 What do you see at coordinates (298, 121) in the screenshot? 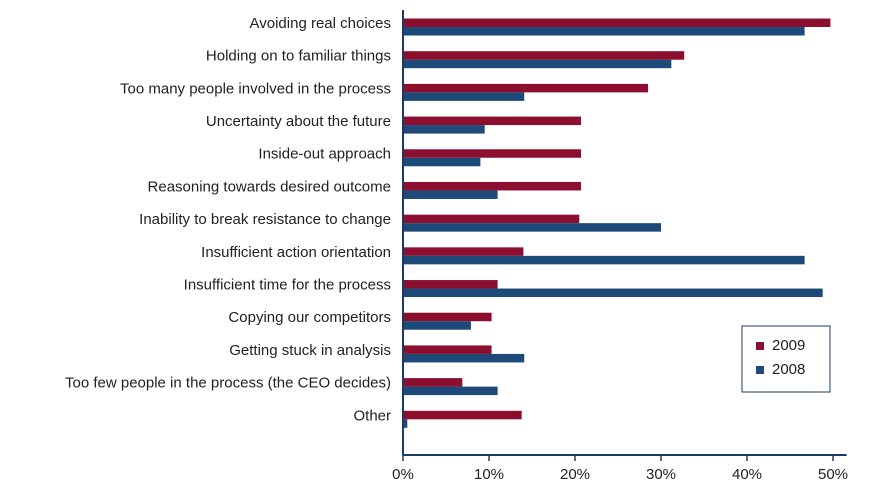
I see `y-tick-label: Uncertainty about the future` at bounding box center [298, 121].